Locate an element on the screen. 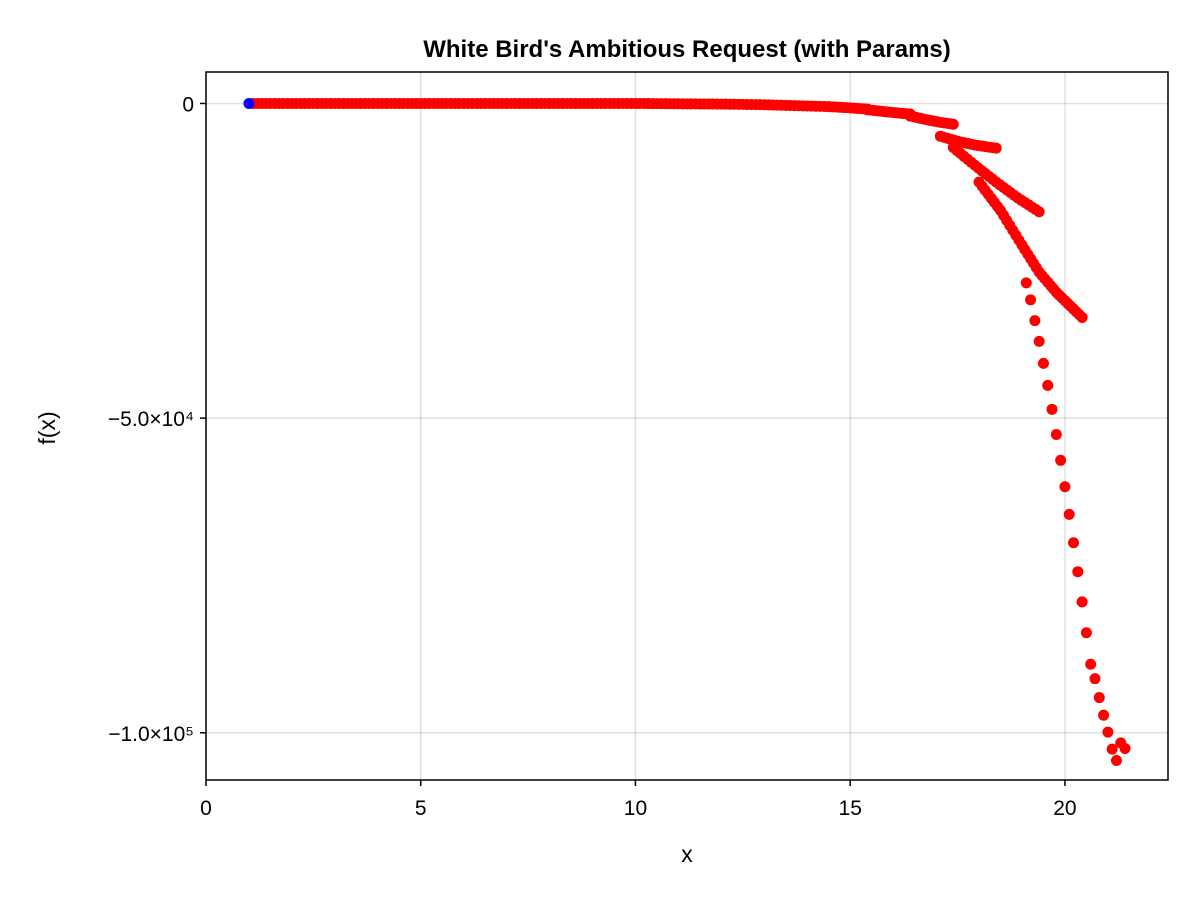 The height and width of the screenshot is (900, 1200). x-tick-label: 5 is located at coordinates (421, 808).